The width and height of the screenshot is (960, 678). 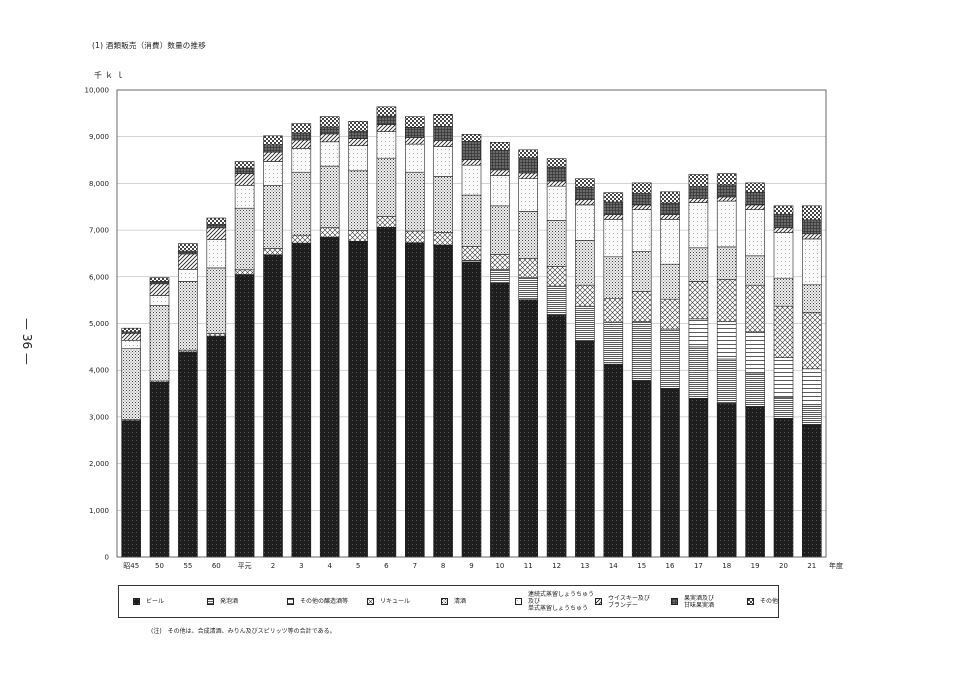 What do you see at coordinates (386, 566) in the screenshot?
I see `x-tick-label: 6` at bounding box center [386, 566].